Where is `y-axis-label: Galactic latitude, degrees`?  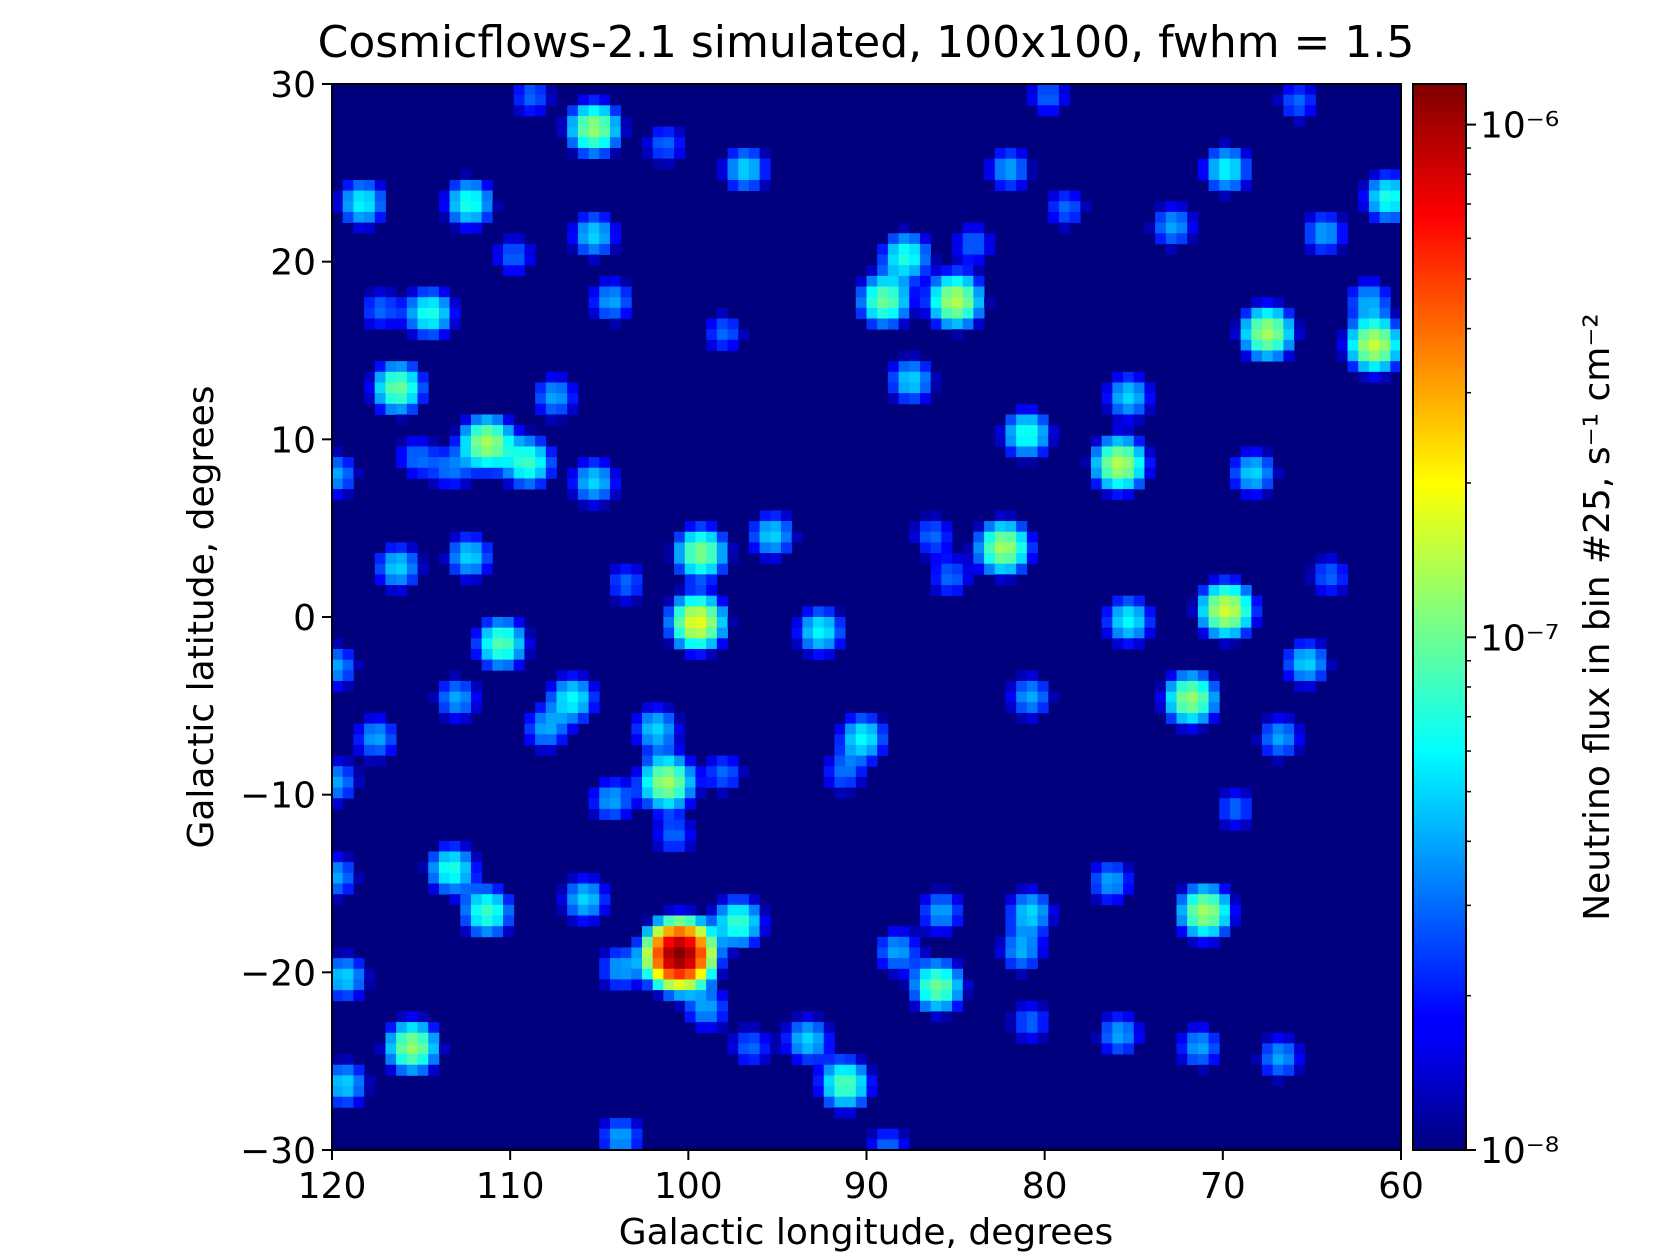 y-axis-label: Galactic latitude, degrees is located at coordinates (201, 616).